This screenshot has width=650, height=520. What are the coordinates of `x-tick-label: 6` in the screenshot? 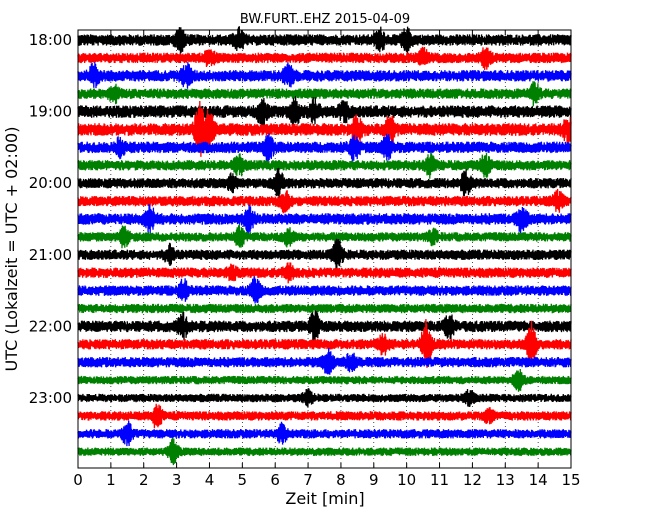 It's located at (275, 480).